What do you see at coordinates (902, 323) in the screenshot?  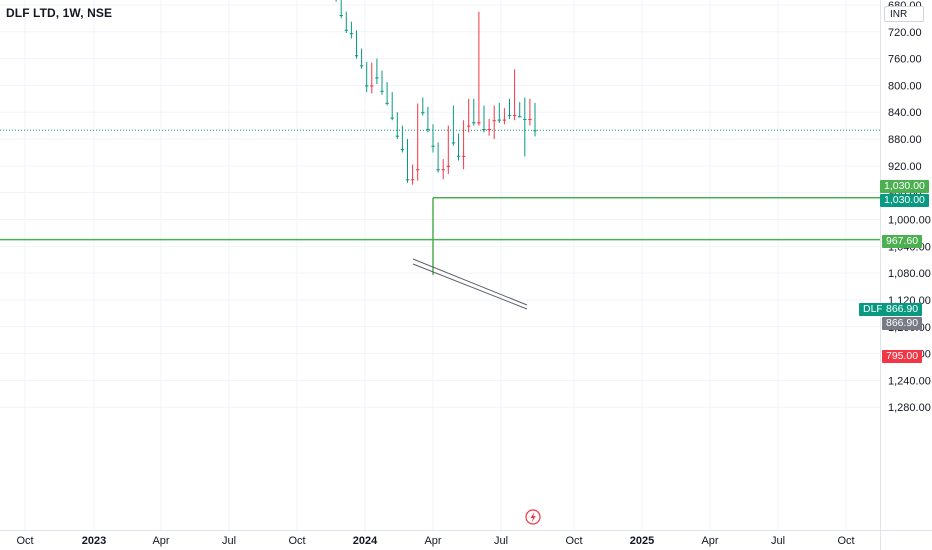 I see `last-price-gray-badge: 866.90` at bounding box center [902, 323].